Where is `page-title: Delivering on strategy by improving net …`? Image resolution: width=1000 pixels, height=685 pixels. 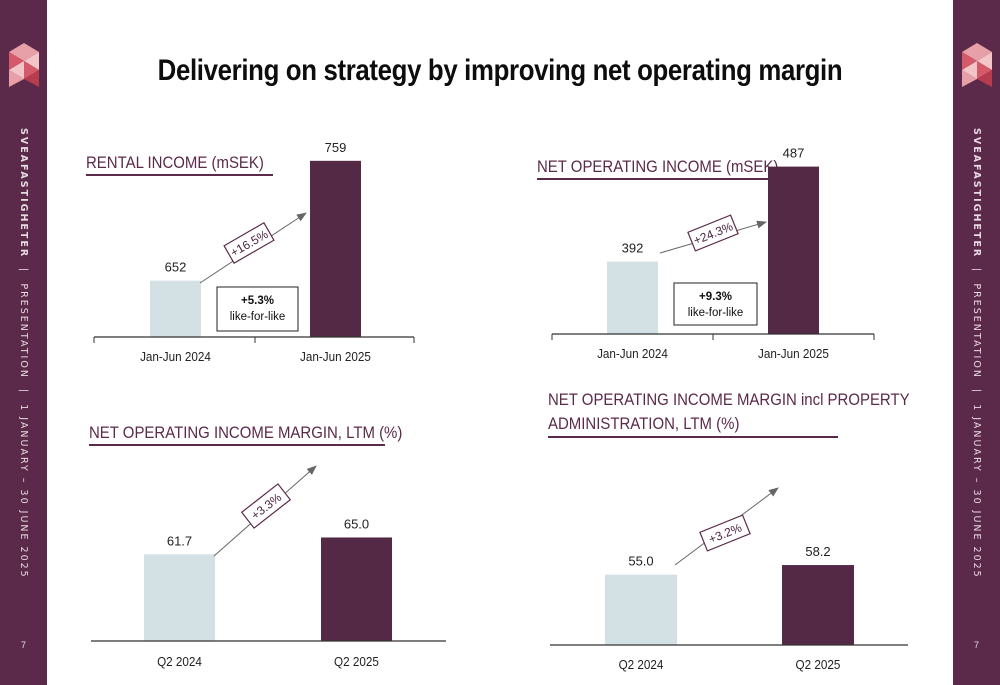 page-title: Delivering on strategy by improving net … is located at coordinates (500, 70).